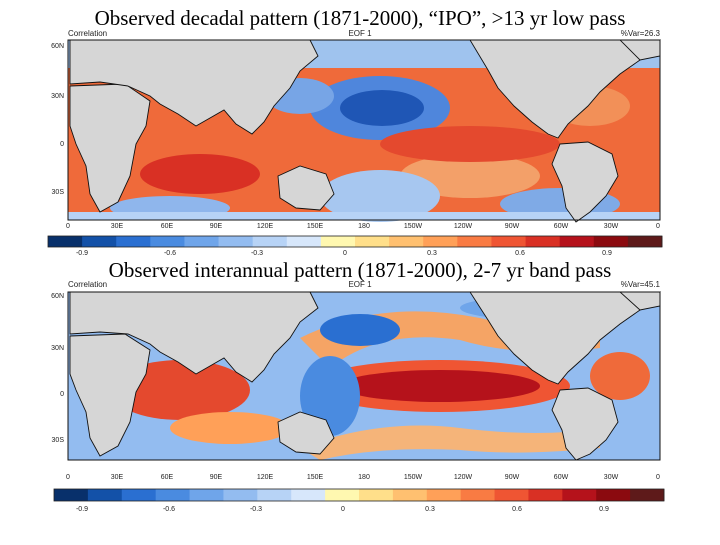 The width and height of the screenshot is (720, 545). What do you see at coordinates (641, 33) in the screenshot?
I see `panel-label-variance: %Var=26.3` at bounding box center [641, 33].